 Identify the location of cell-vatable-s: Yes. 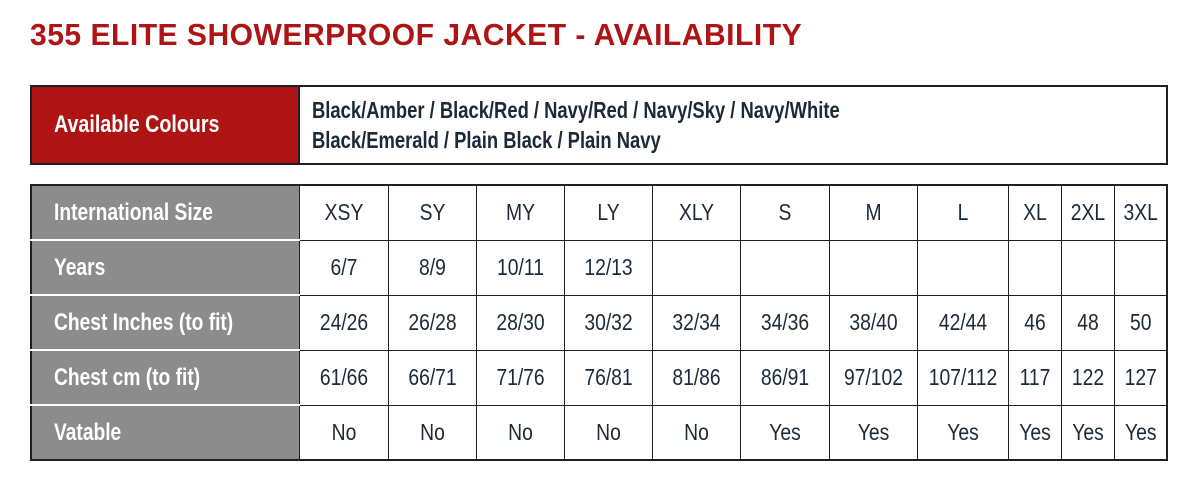
(784, 432).